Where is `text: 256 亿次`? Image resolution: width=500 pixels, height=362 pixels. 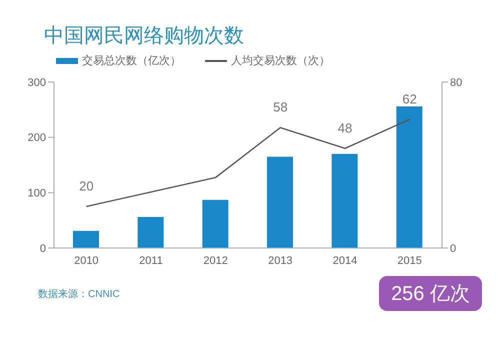 text: 256 亿次 is located at coordinates (430, 293).